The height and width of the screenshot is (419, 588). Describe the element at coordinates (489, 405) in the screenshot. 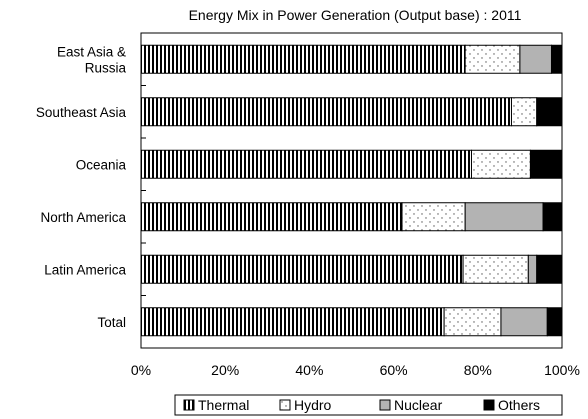

I see `legend-swatch-others` at that location.